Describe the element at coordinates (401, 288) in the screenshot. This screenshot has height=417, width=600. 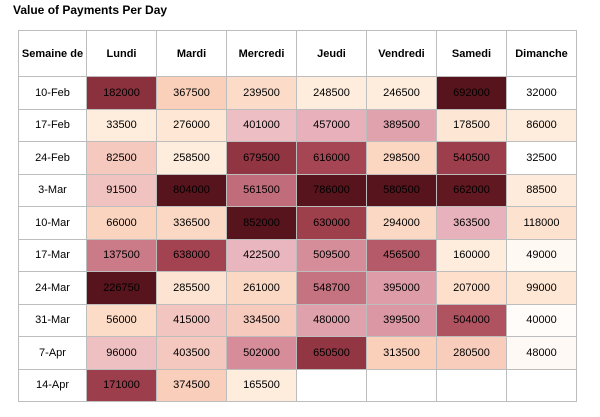
I see `heatmap-cell: 395000` at that location.